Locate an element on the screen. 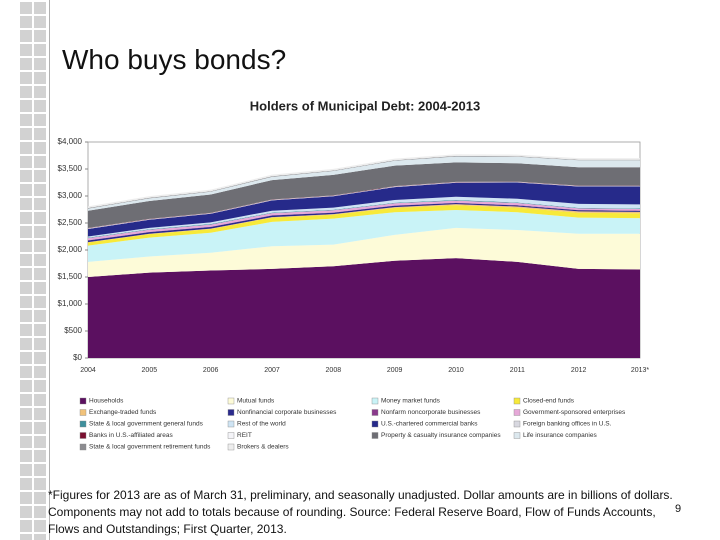 The height and width of the screenshot is (540, 720). x-tick-label: 2006 is located at coordinates (211, 370).